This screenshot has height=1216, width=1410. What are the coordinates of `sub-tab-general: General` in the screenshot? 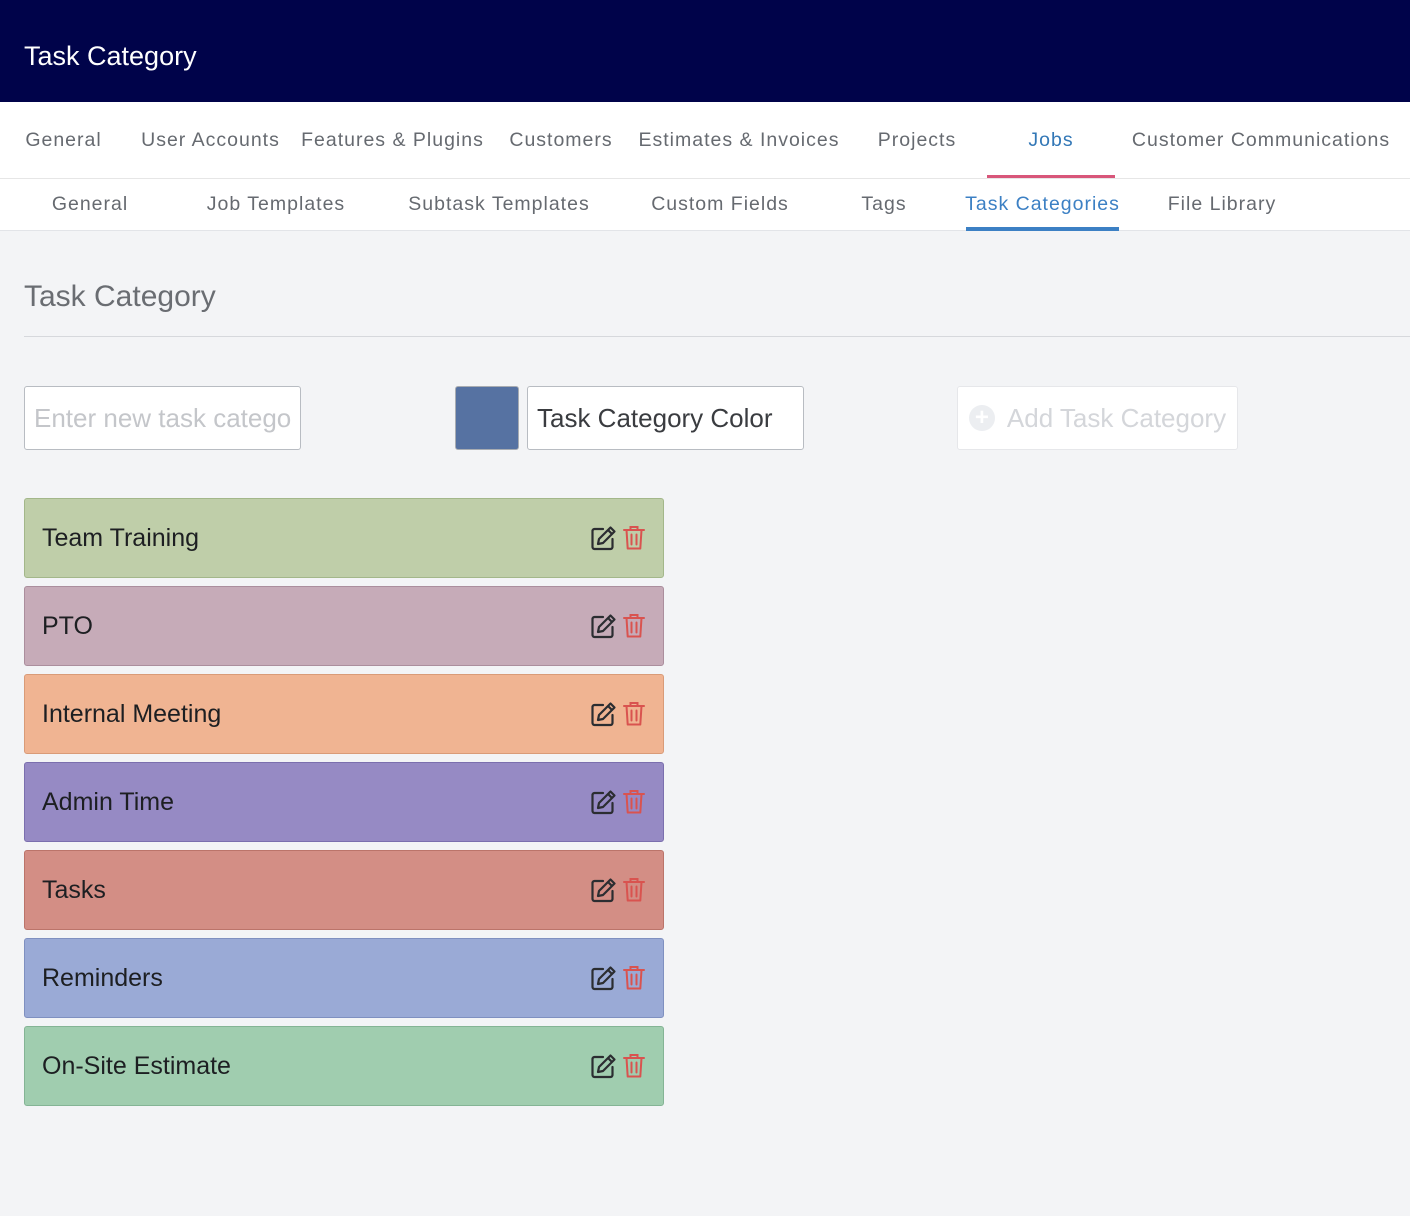 It's located at (90, 204).